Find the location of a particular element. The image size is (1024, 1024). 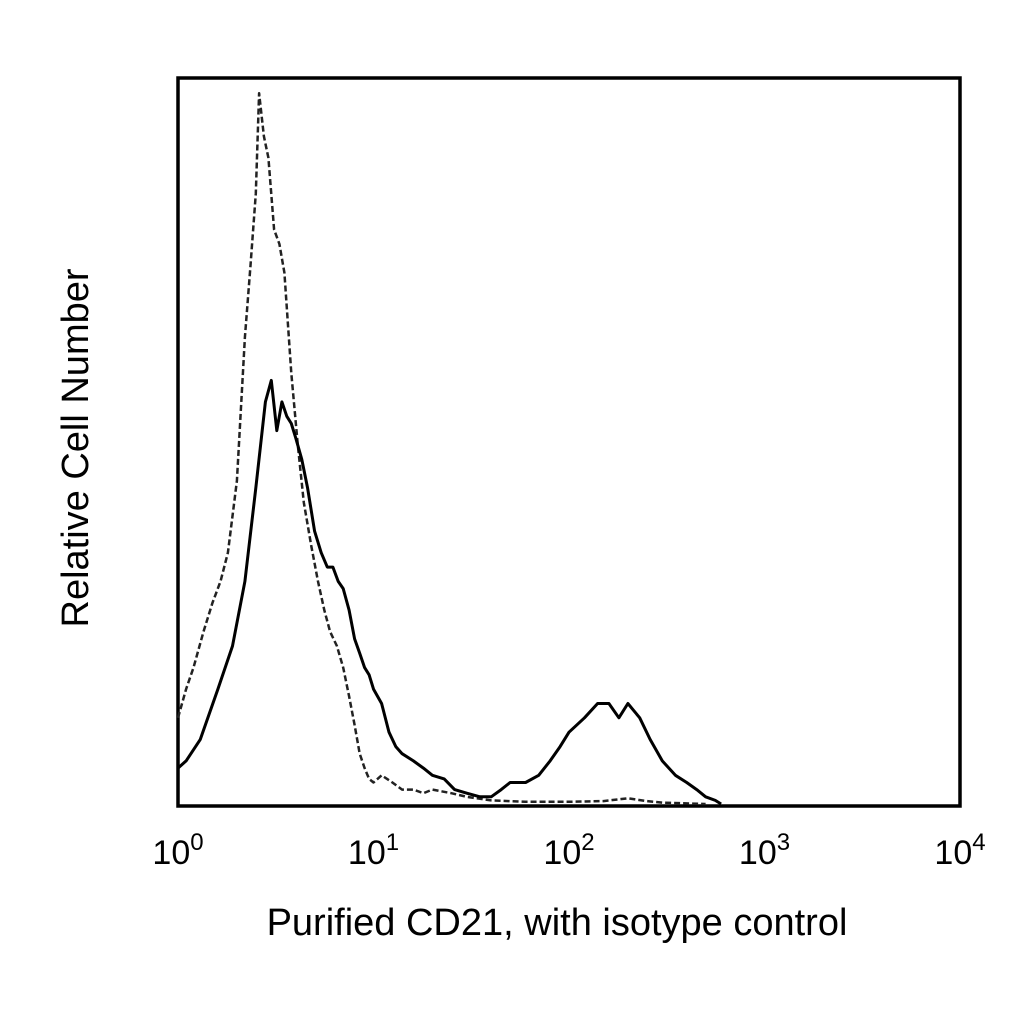

x-tick-label: 10¹ is located at coordinates (373, 850).